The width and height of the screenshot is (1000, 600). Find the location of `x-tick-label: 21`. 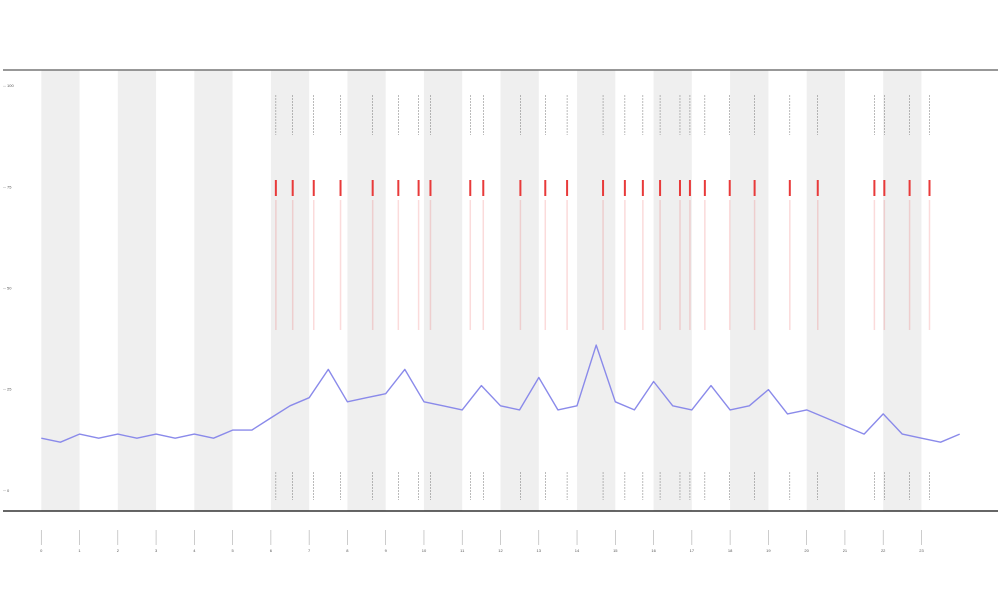

x-tick-label: 21 is located at coordinates (845, 550).